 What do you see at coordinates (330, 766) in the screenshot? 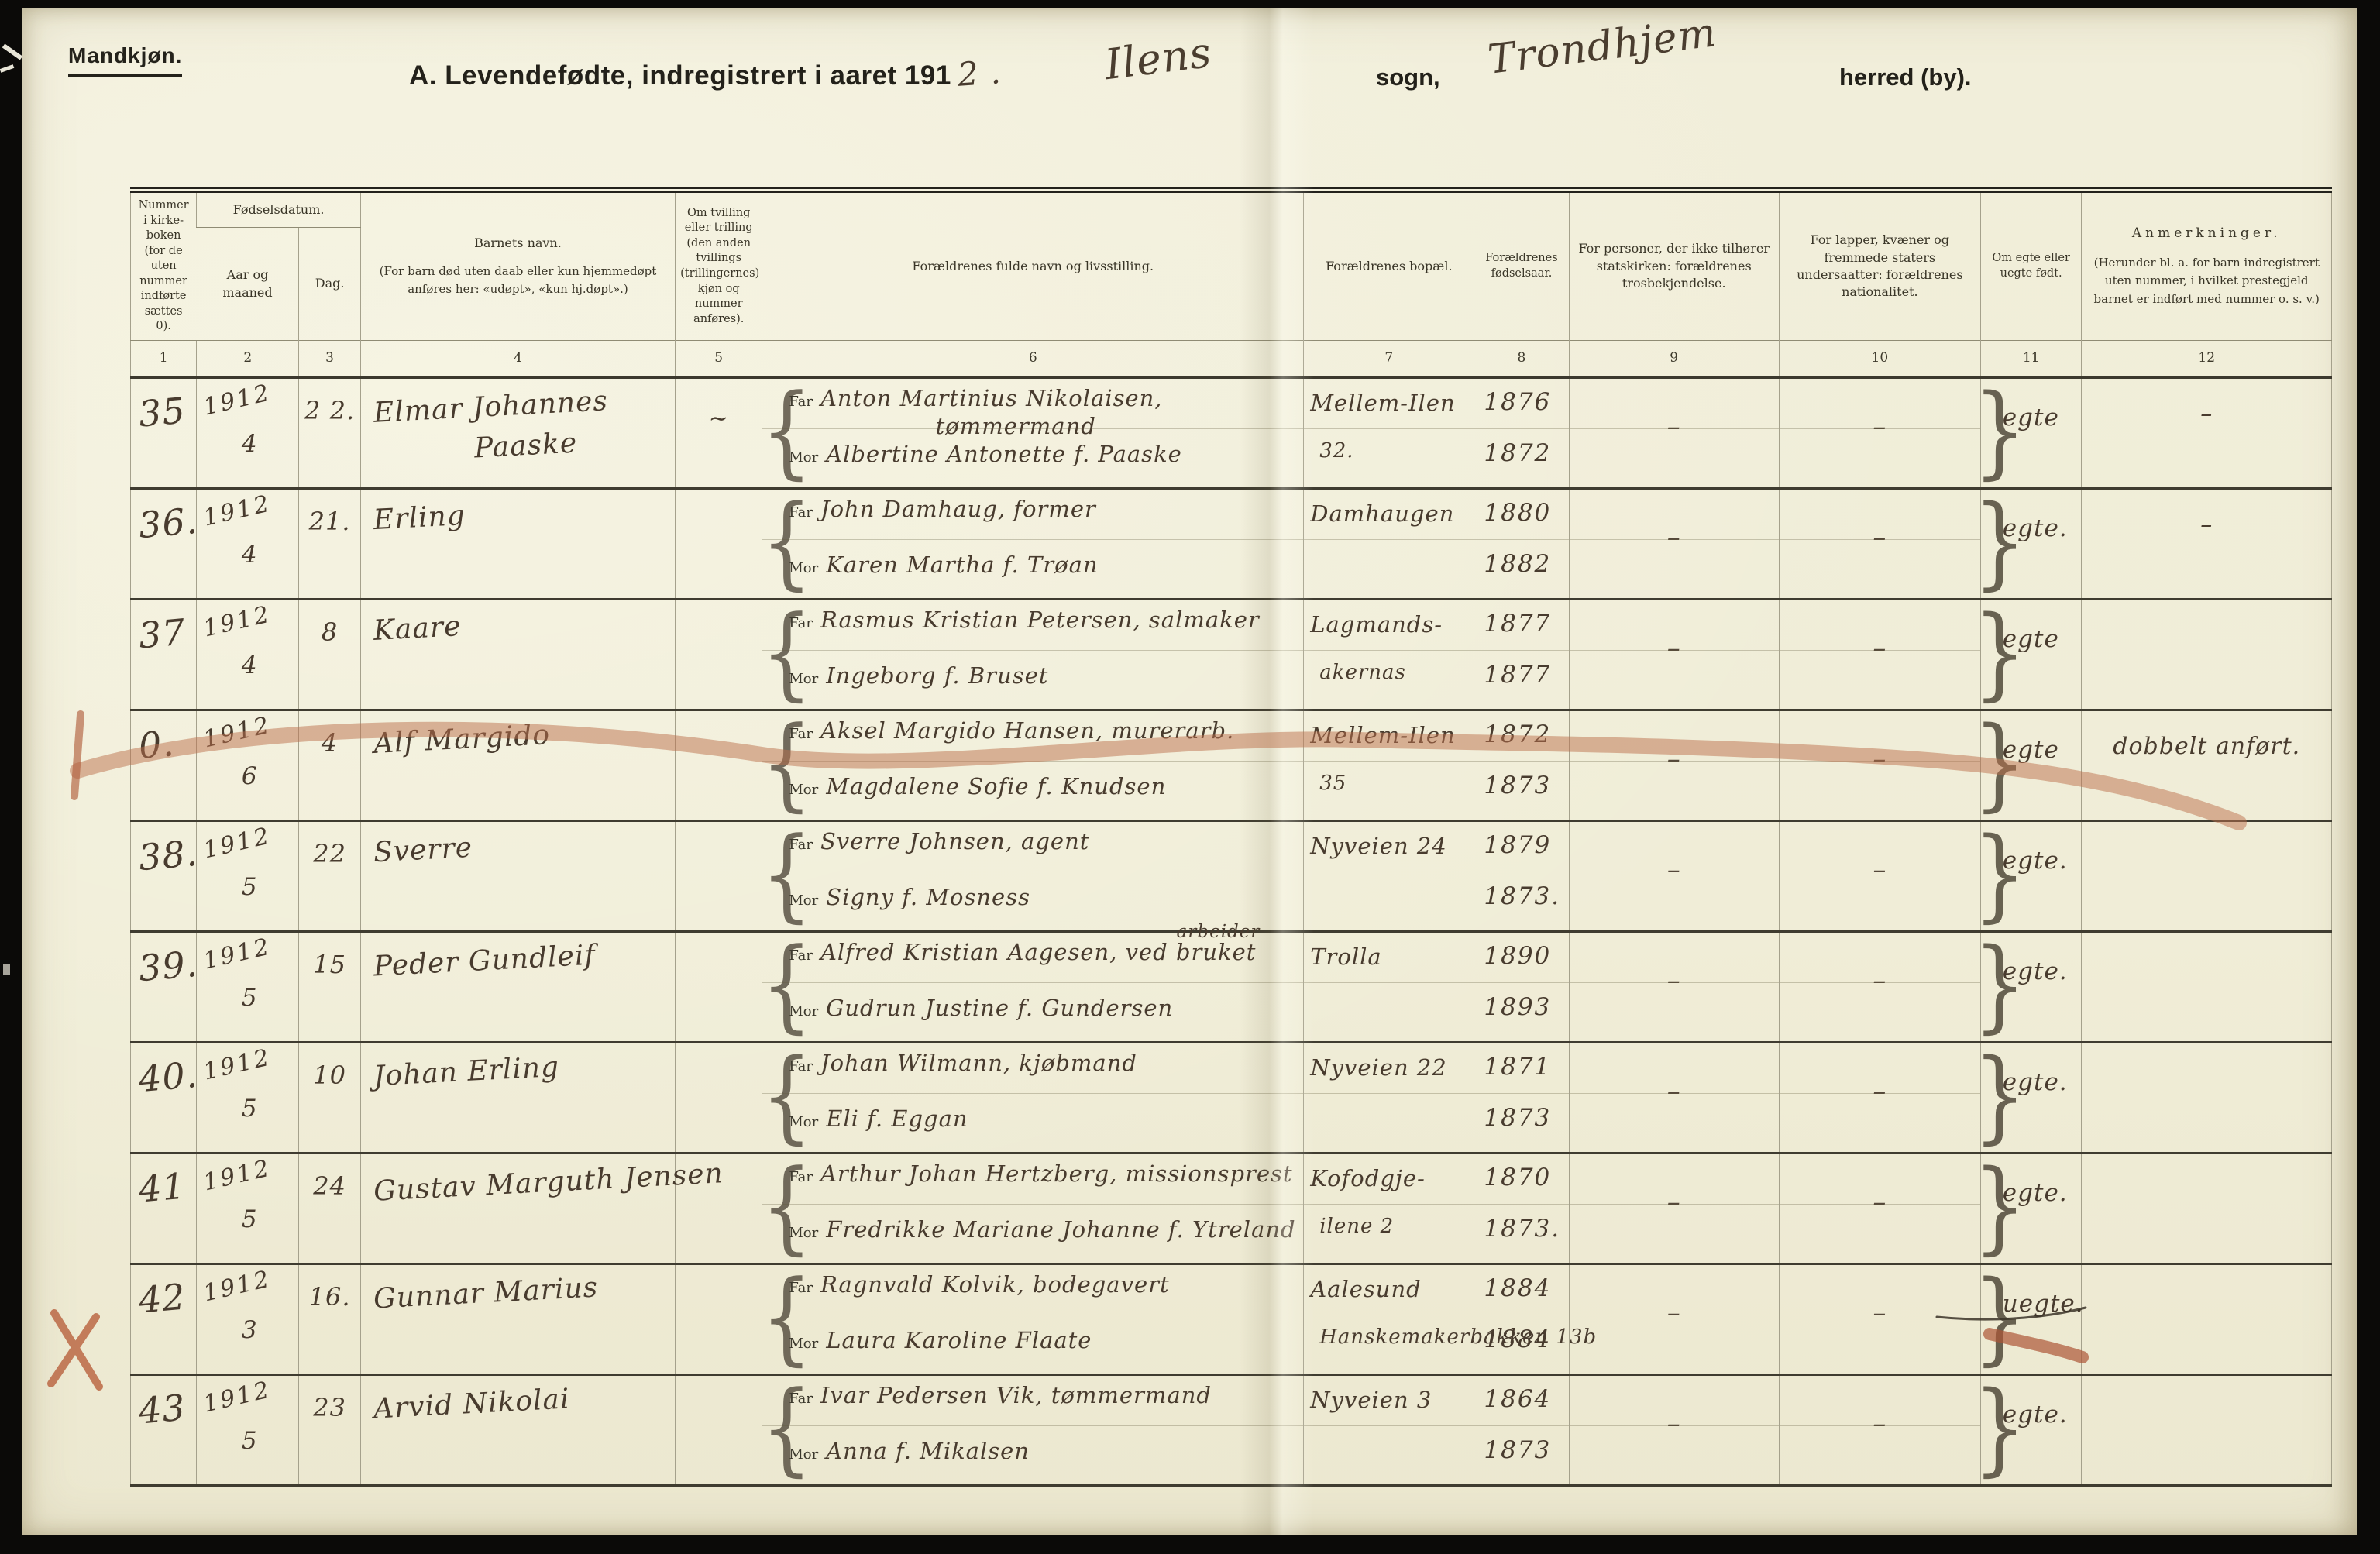
I see `cell-birth-day: 4` at bounding box center [330, 766].